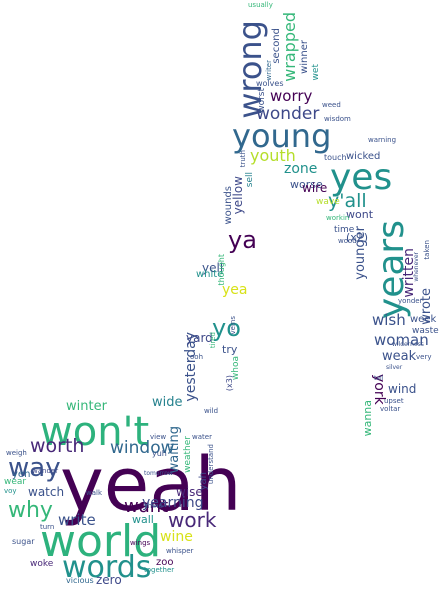 The width and height of the screenshot is (444, 595). What do you see at coordinates (57, 446) in the screenshot?
I see `word-worth: worth` at bounding box center [57, 446].